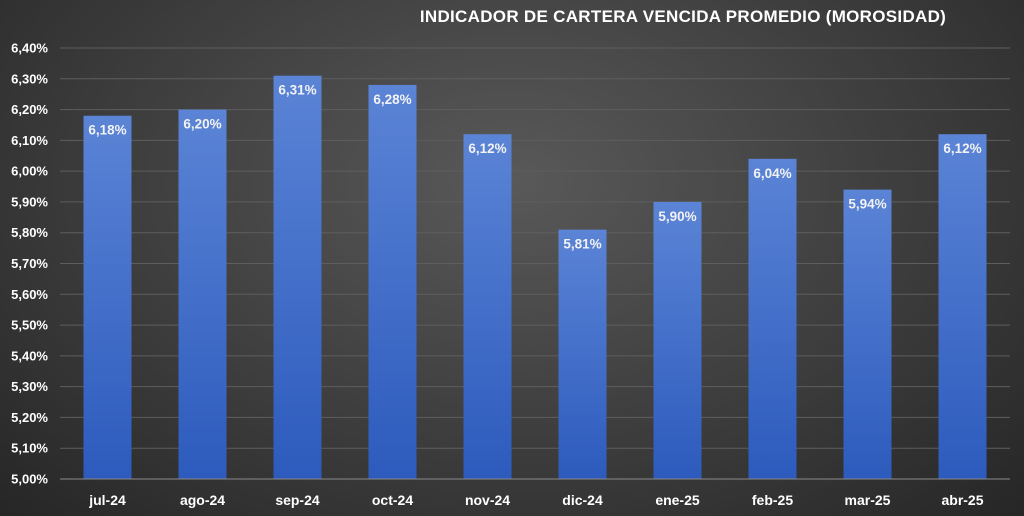 The width and height of the screenshot is (1024, 516). What do you see at coordinates (392, 500) in the screenshot?
I see `x-tick-label: oct-24` at bounding box center [392, 500].